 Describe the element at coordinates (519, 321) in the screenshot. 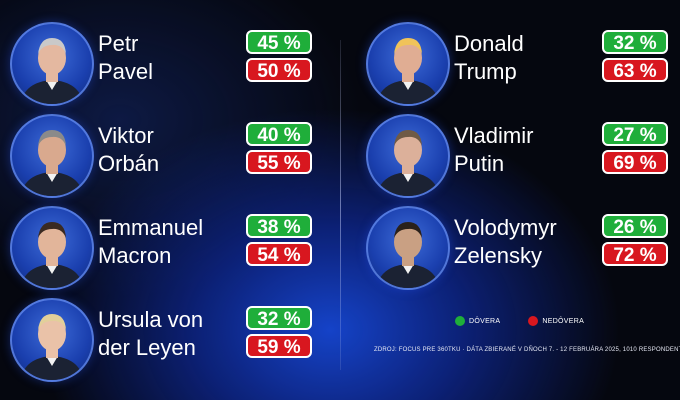

I see `legend: DÔVERA NEDÔVERA` at that location.